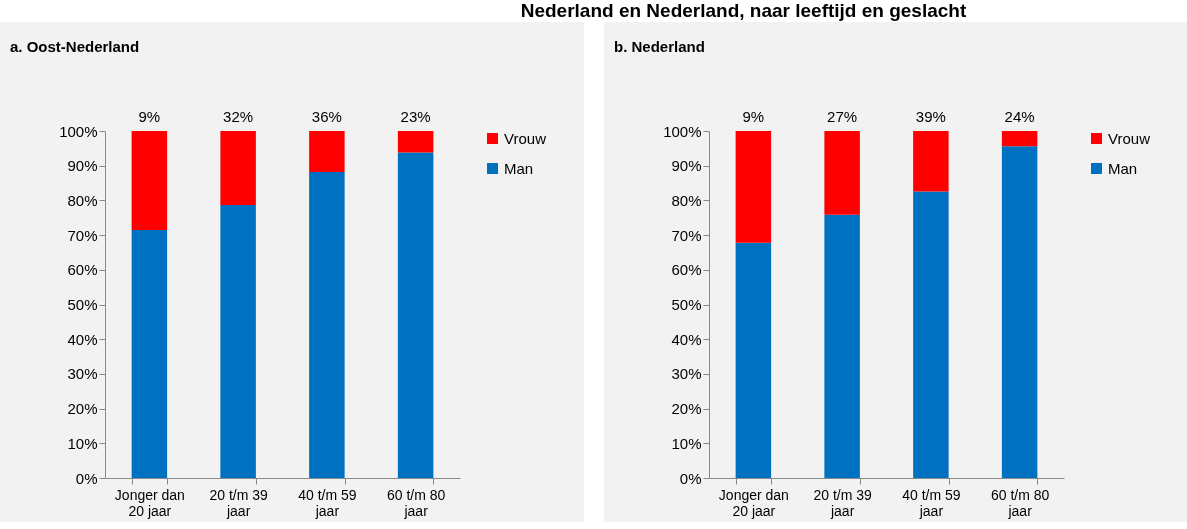  I want to click on chart-title: b. Nederland, so click(659, 46).